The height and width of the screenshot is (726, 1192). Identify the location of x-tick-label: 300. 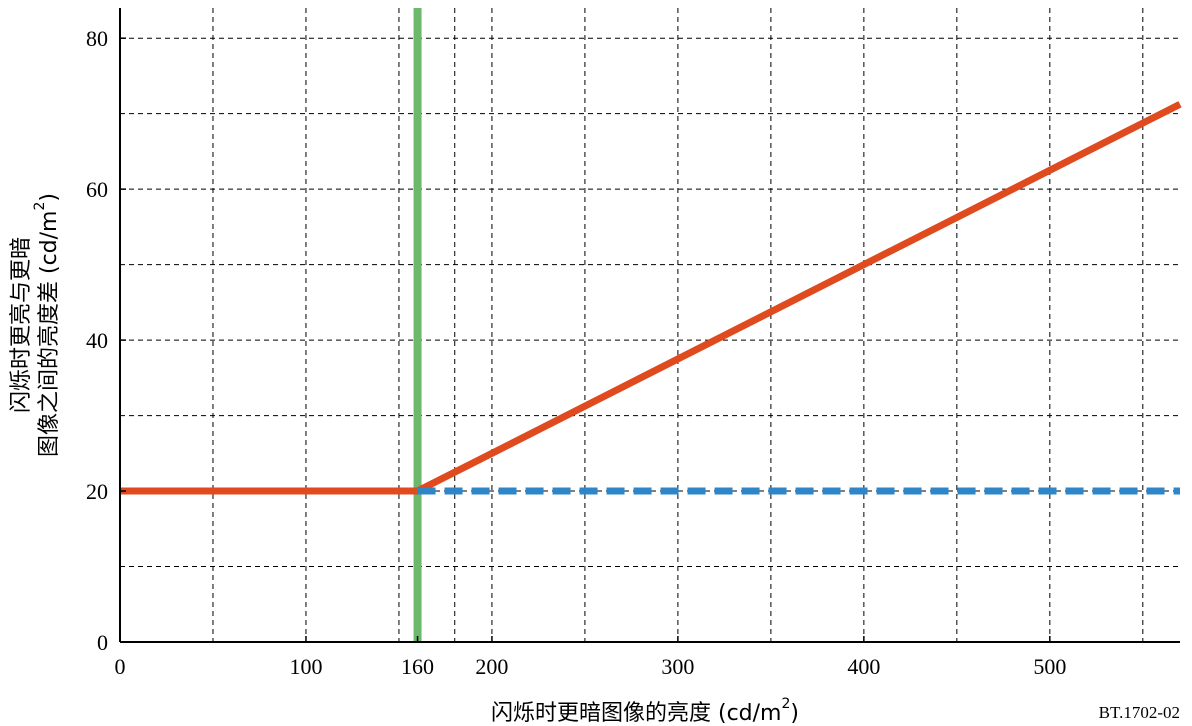
(677, 666).